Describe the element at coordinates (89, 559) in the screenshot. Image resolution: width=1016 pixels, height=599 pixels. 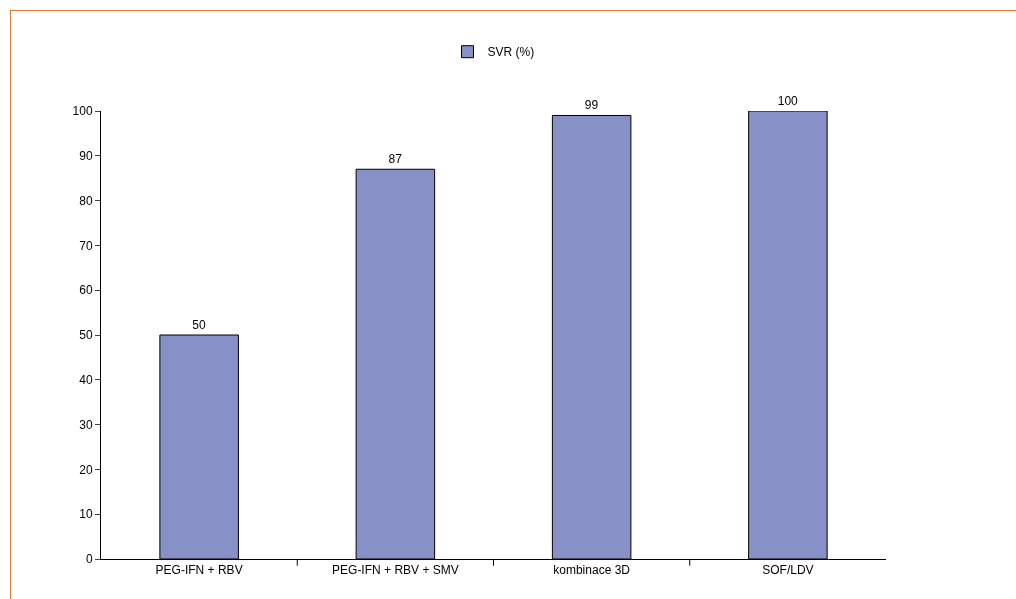
I see `y-tick-label: 0` at that location.